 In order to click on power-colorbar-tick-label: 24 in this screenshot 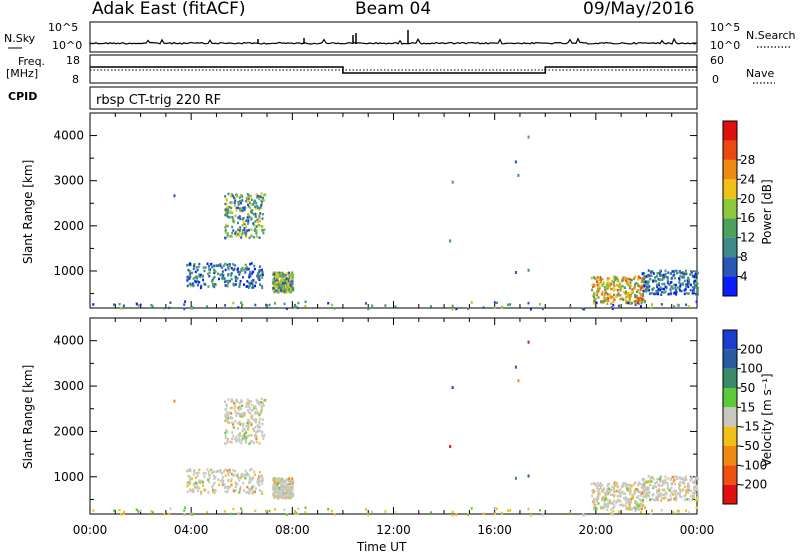, I will do `click(747, 179)`.